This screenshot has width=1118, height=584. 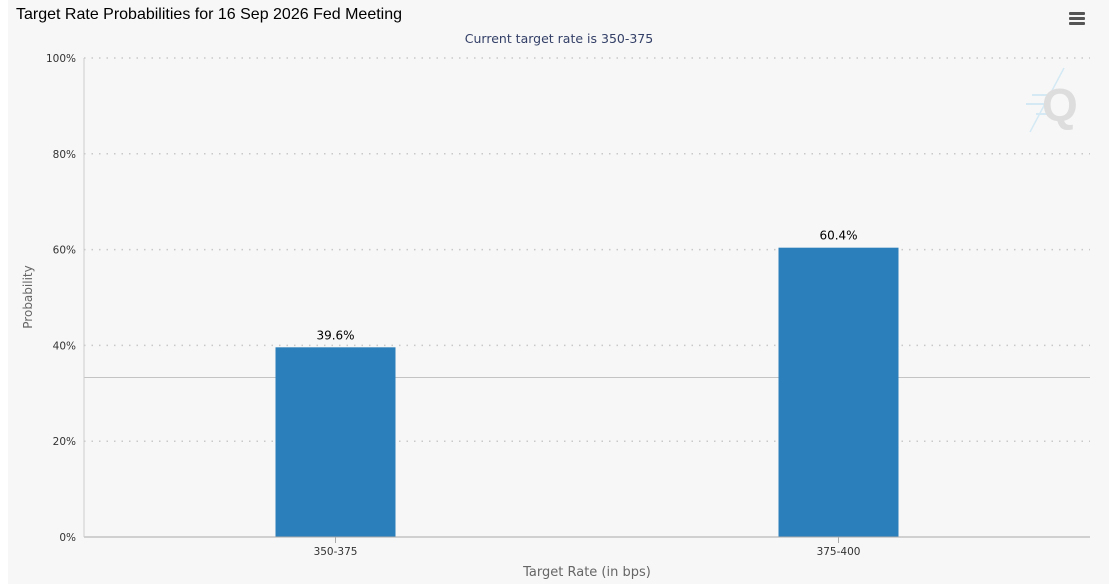 What do you see at coordinates (64, 251) in the screenshot?
I see `y-tick-label: 60%` at bounding box center [64, 251].